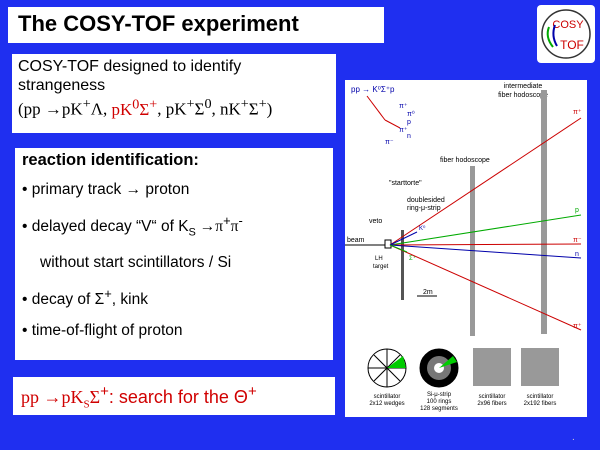 The width and height of the screenshot is (600, 450). I want to click on fig-fiber-hodoscope: fiber hodoscope, so click(465, 160).